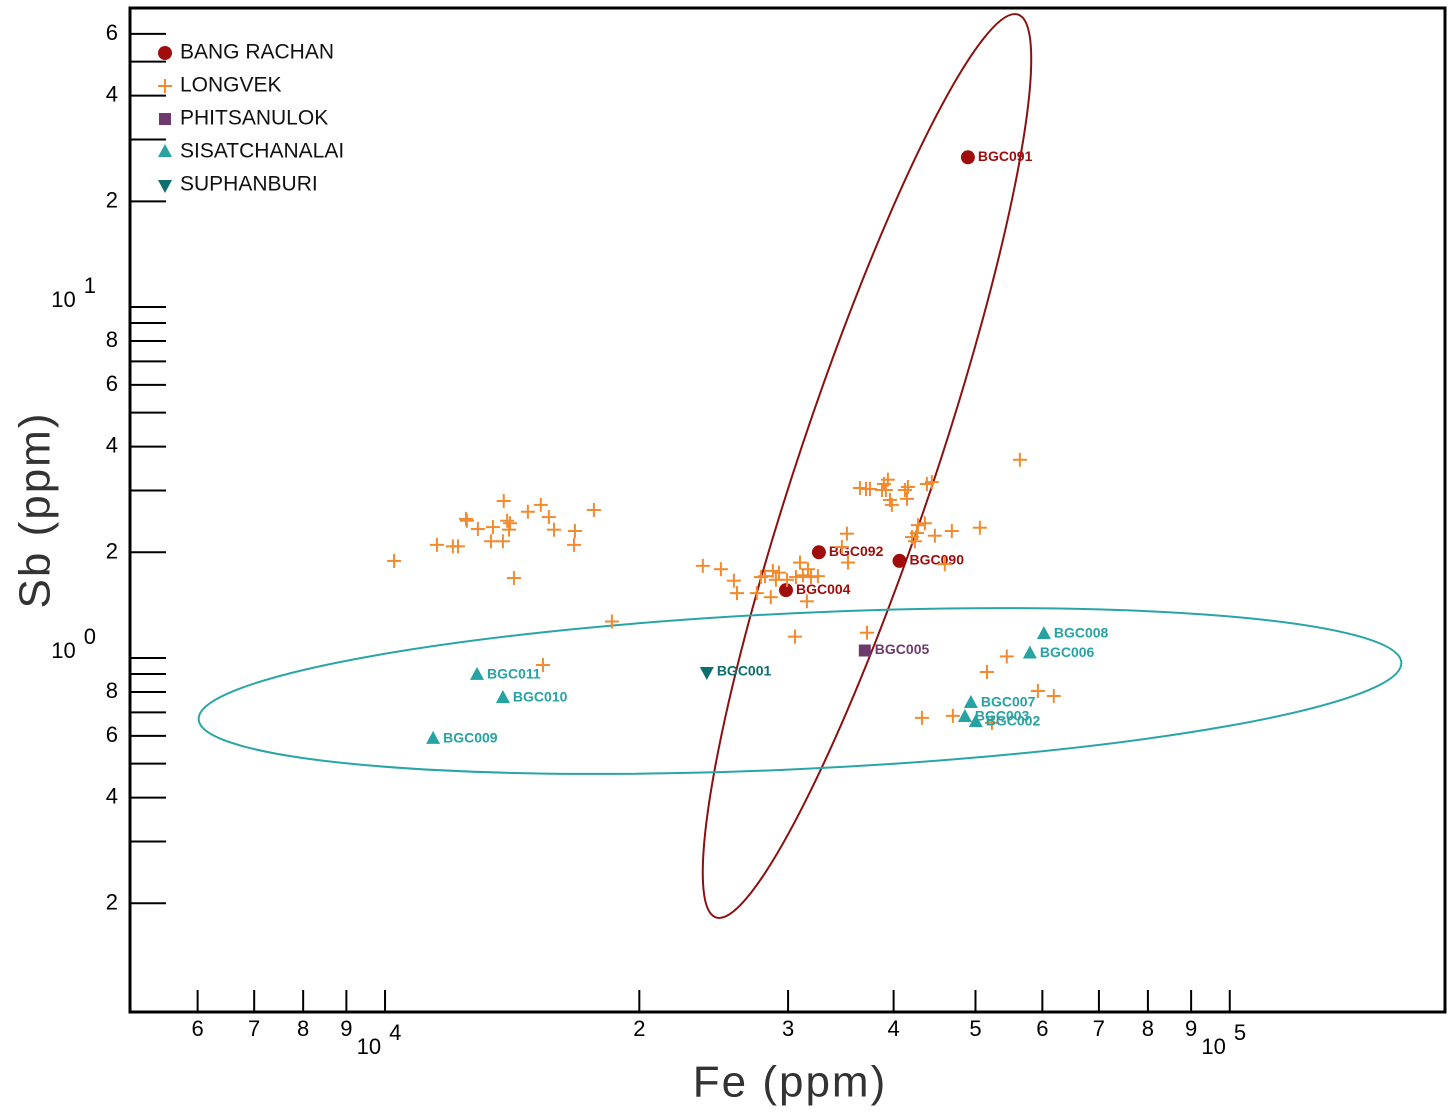 This screenshot has width=1453, height=1112. Describe the element at coordinates (823, 589) in the screenshot. I see `point-label: BGC004` at that location.